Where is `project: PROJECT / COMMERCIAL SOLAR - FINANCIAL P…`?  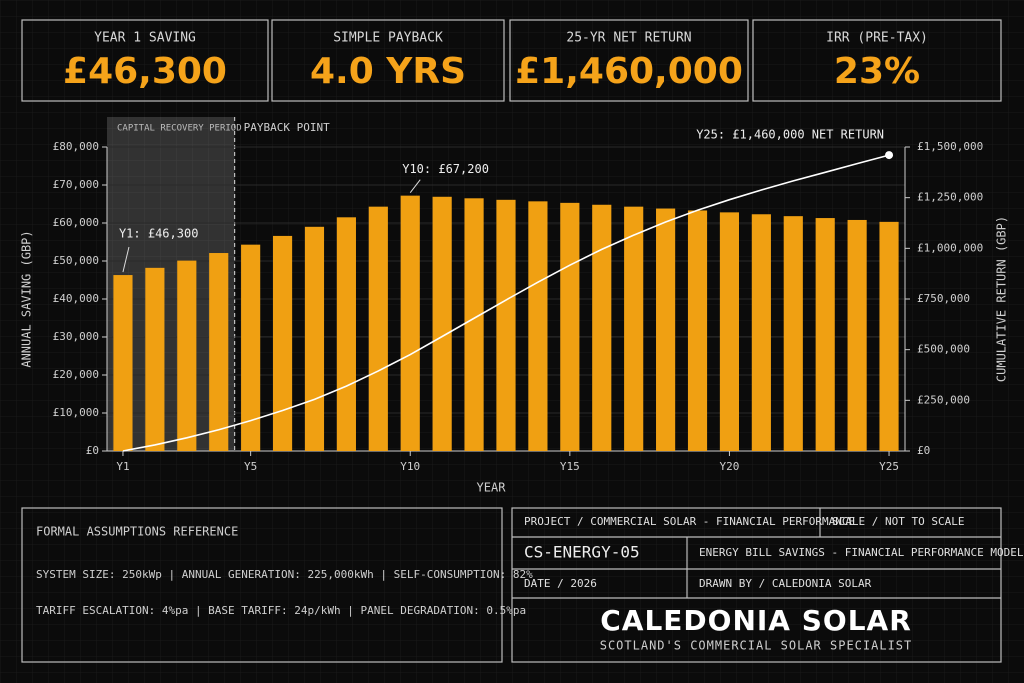
project: PROJECT / COMMERCIAL SOLAR - FINANCIAL P… is located at coordinates (689, 521).